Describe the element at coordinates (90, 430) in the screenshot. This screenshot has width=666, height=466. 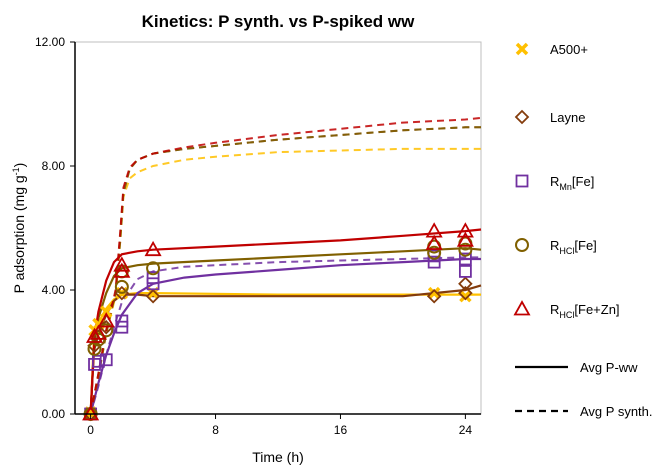
I see `x-tick-label: 0` at that location.